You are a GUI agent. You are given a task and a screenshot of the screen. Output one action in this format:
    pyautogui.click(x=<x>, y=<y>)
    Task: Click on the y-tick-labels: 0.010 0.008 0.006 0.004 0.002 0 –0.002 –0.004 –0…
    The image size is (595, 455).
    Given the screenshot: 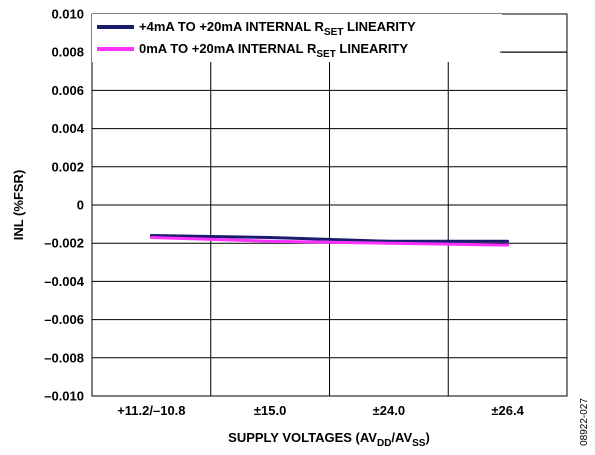 What is the action you would take?
    pyautogui.click(x=64, y=205)
    